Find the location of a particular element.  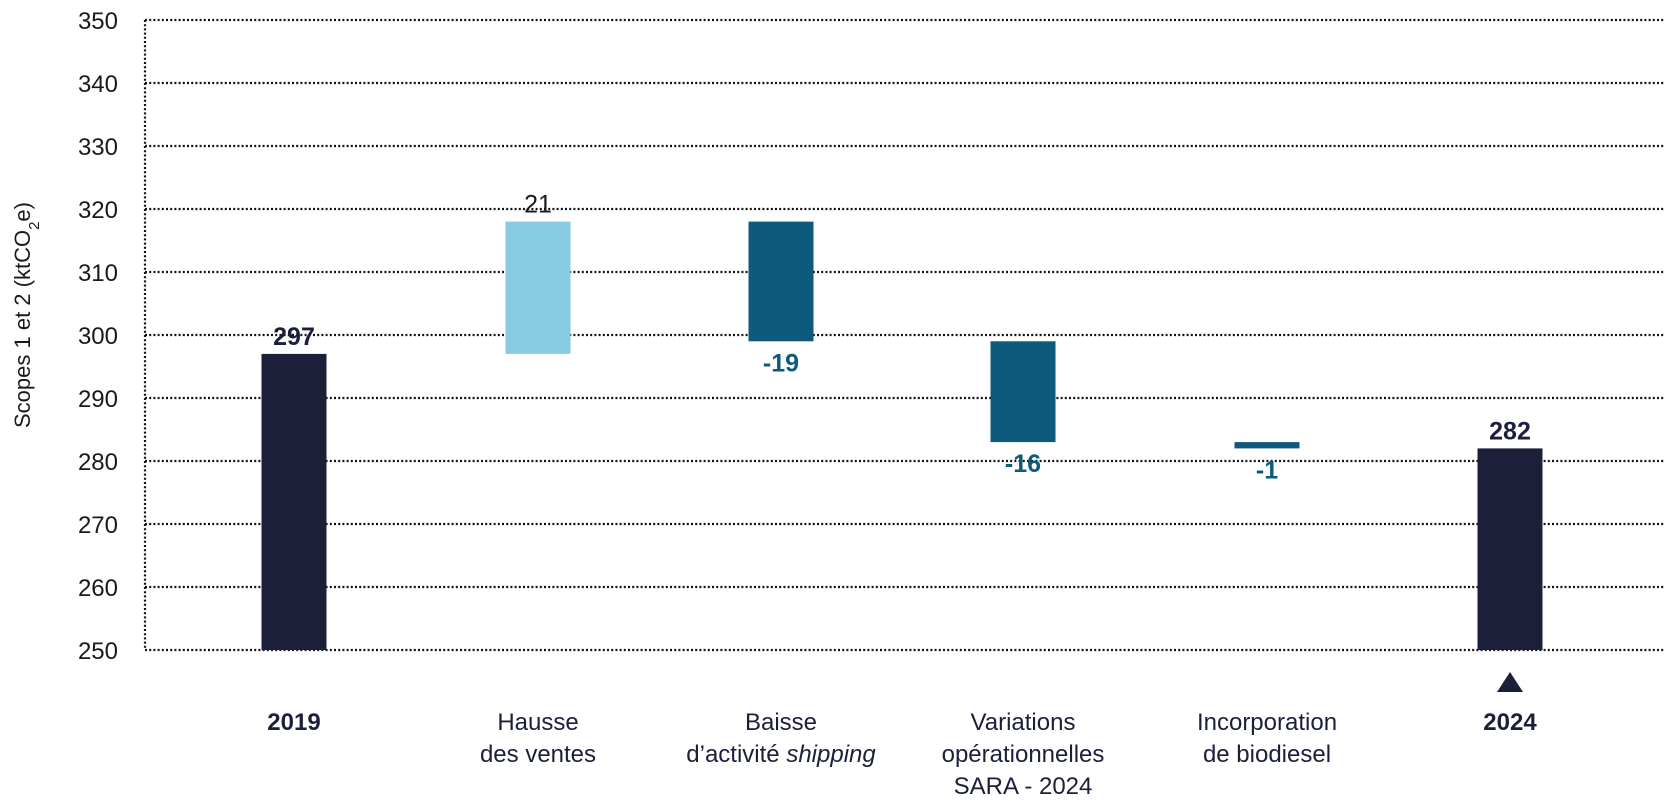

category-label: Hausse des ventes is located at coordinates (538, 738).